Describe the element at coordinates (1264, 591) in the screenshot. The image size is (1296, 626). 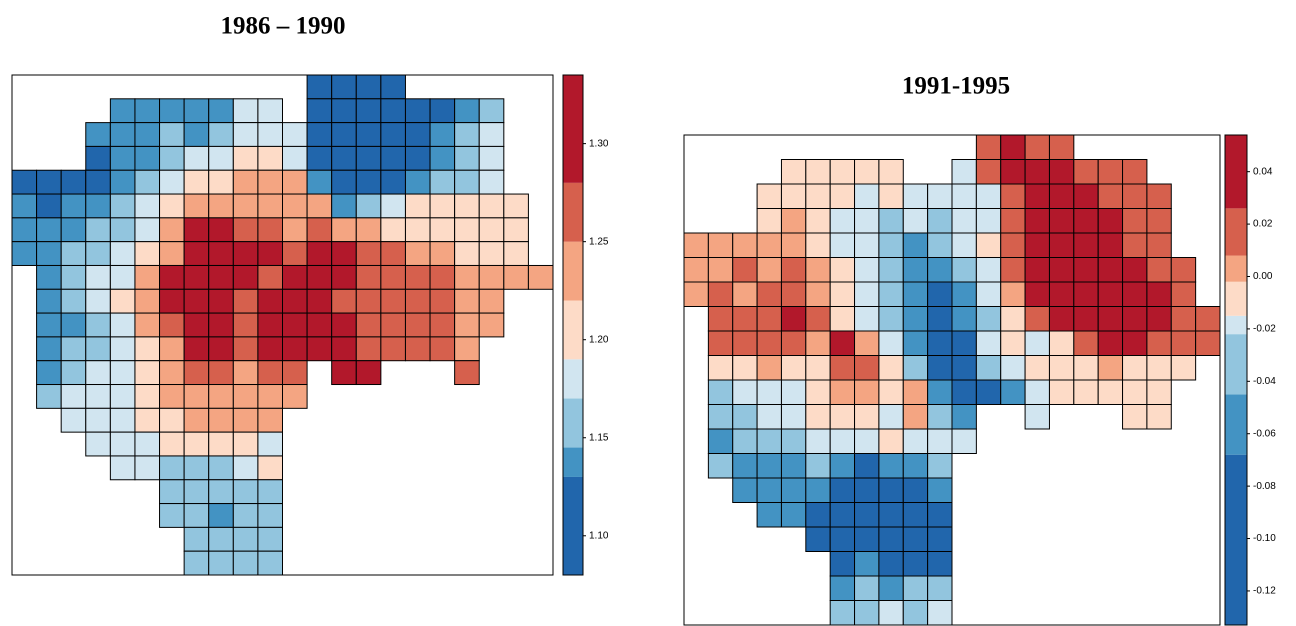
I see `legend-tick-label: -0.12` at that location.